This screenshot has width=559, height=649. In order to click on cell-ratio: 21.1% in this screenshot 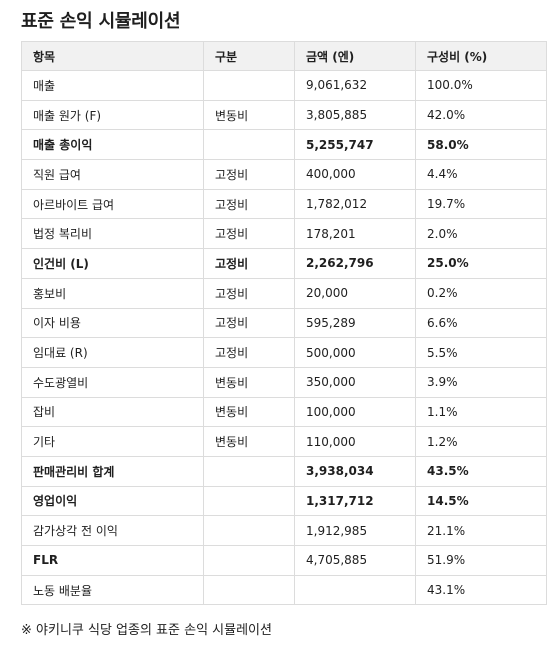, I will do `click(481, 530)`.